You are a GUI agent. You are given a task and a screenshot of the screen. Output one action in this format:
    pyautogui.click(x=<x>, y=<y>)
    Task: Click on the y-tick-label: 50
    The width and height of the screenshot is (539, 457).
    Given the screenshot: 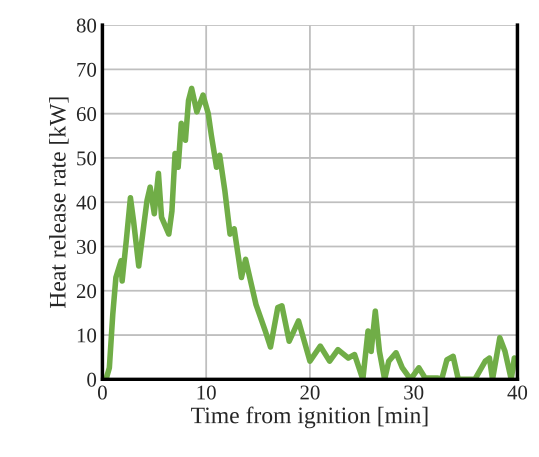 What is the action you would take?
    pyautogui.click(x=86, y=158)
    